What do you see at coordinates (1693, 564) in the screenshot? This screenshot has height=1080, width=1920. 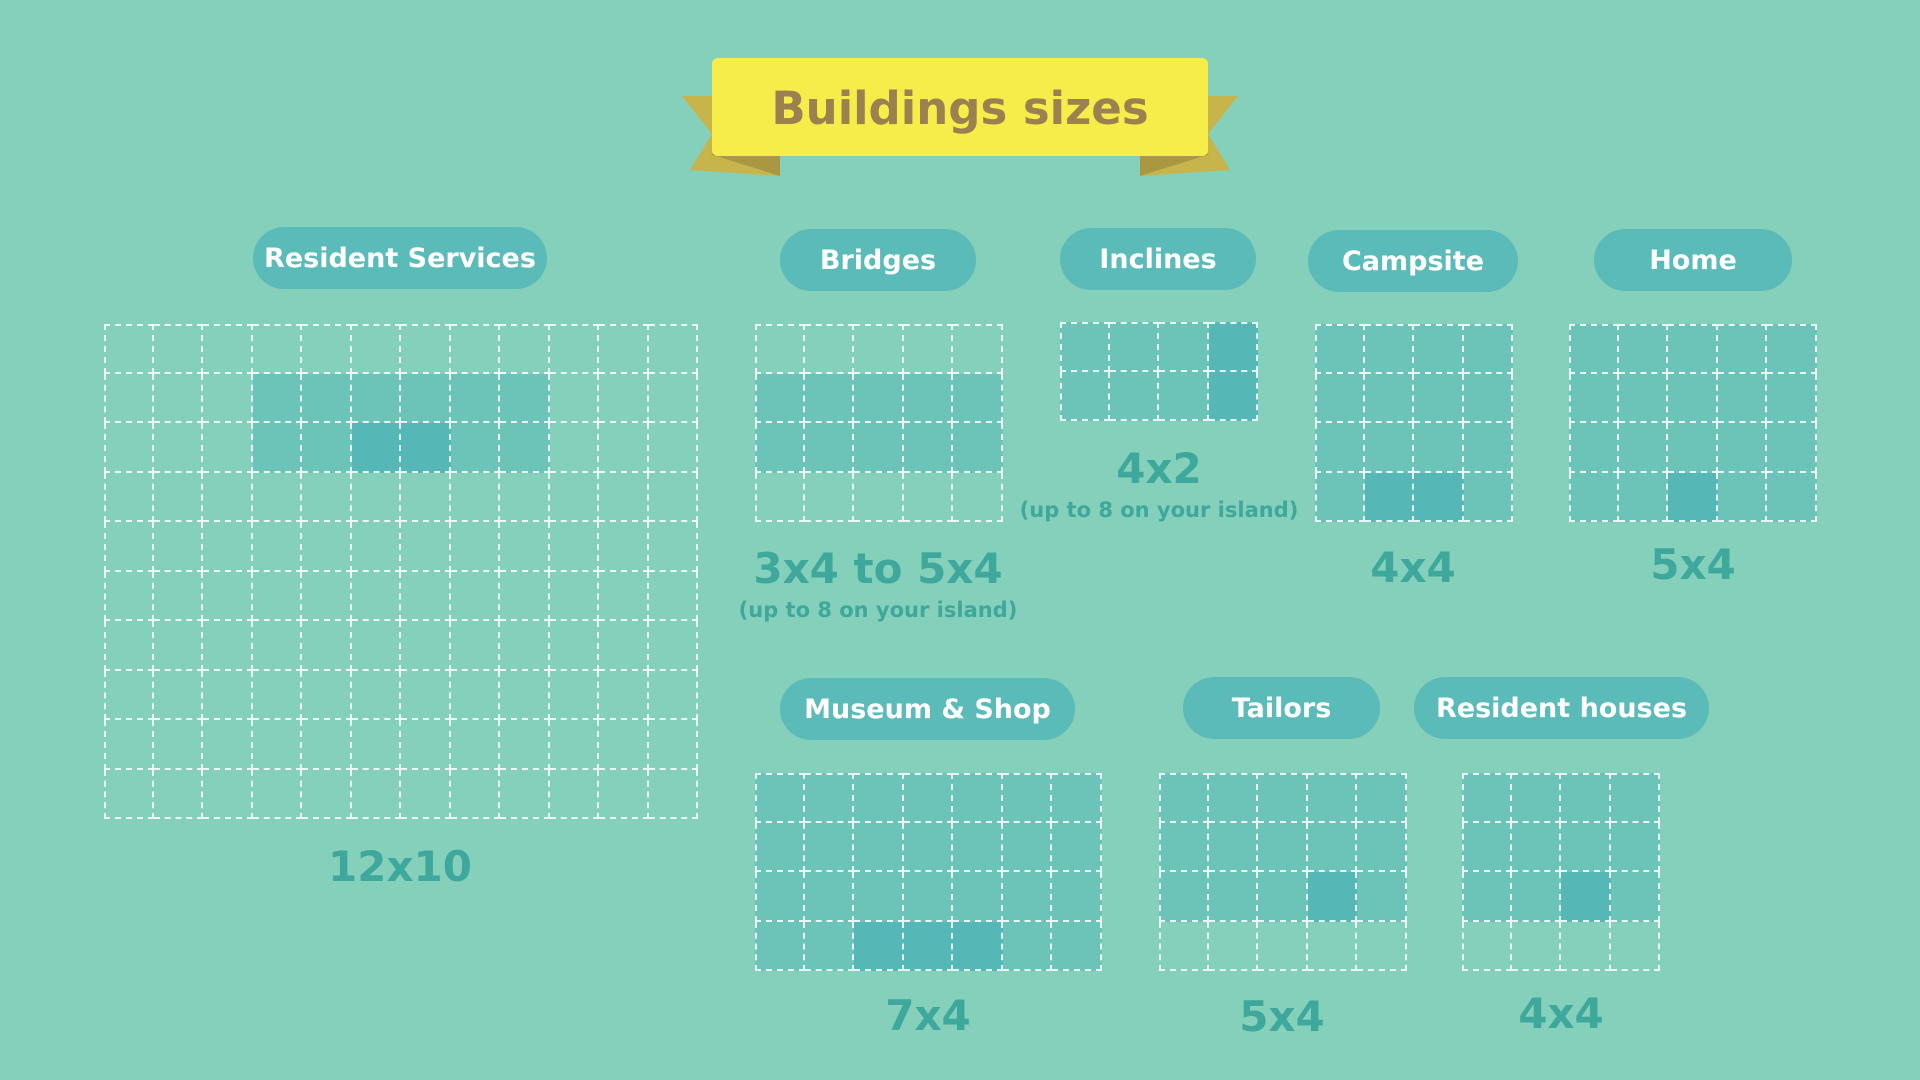 I see `size-home: 5x4` at bounding box center [1693, 564].